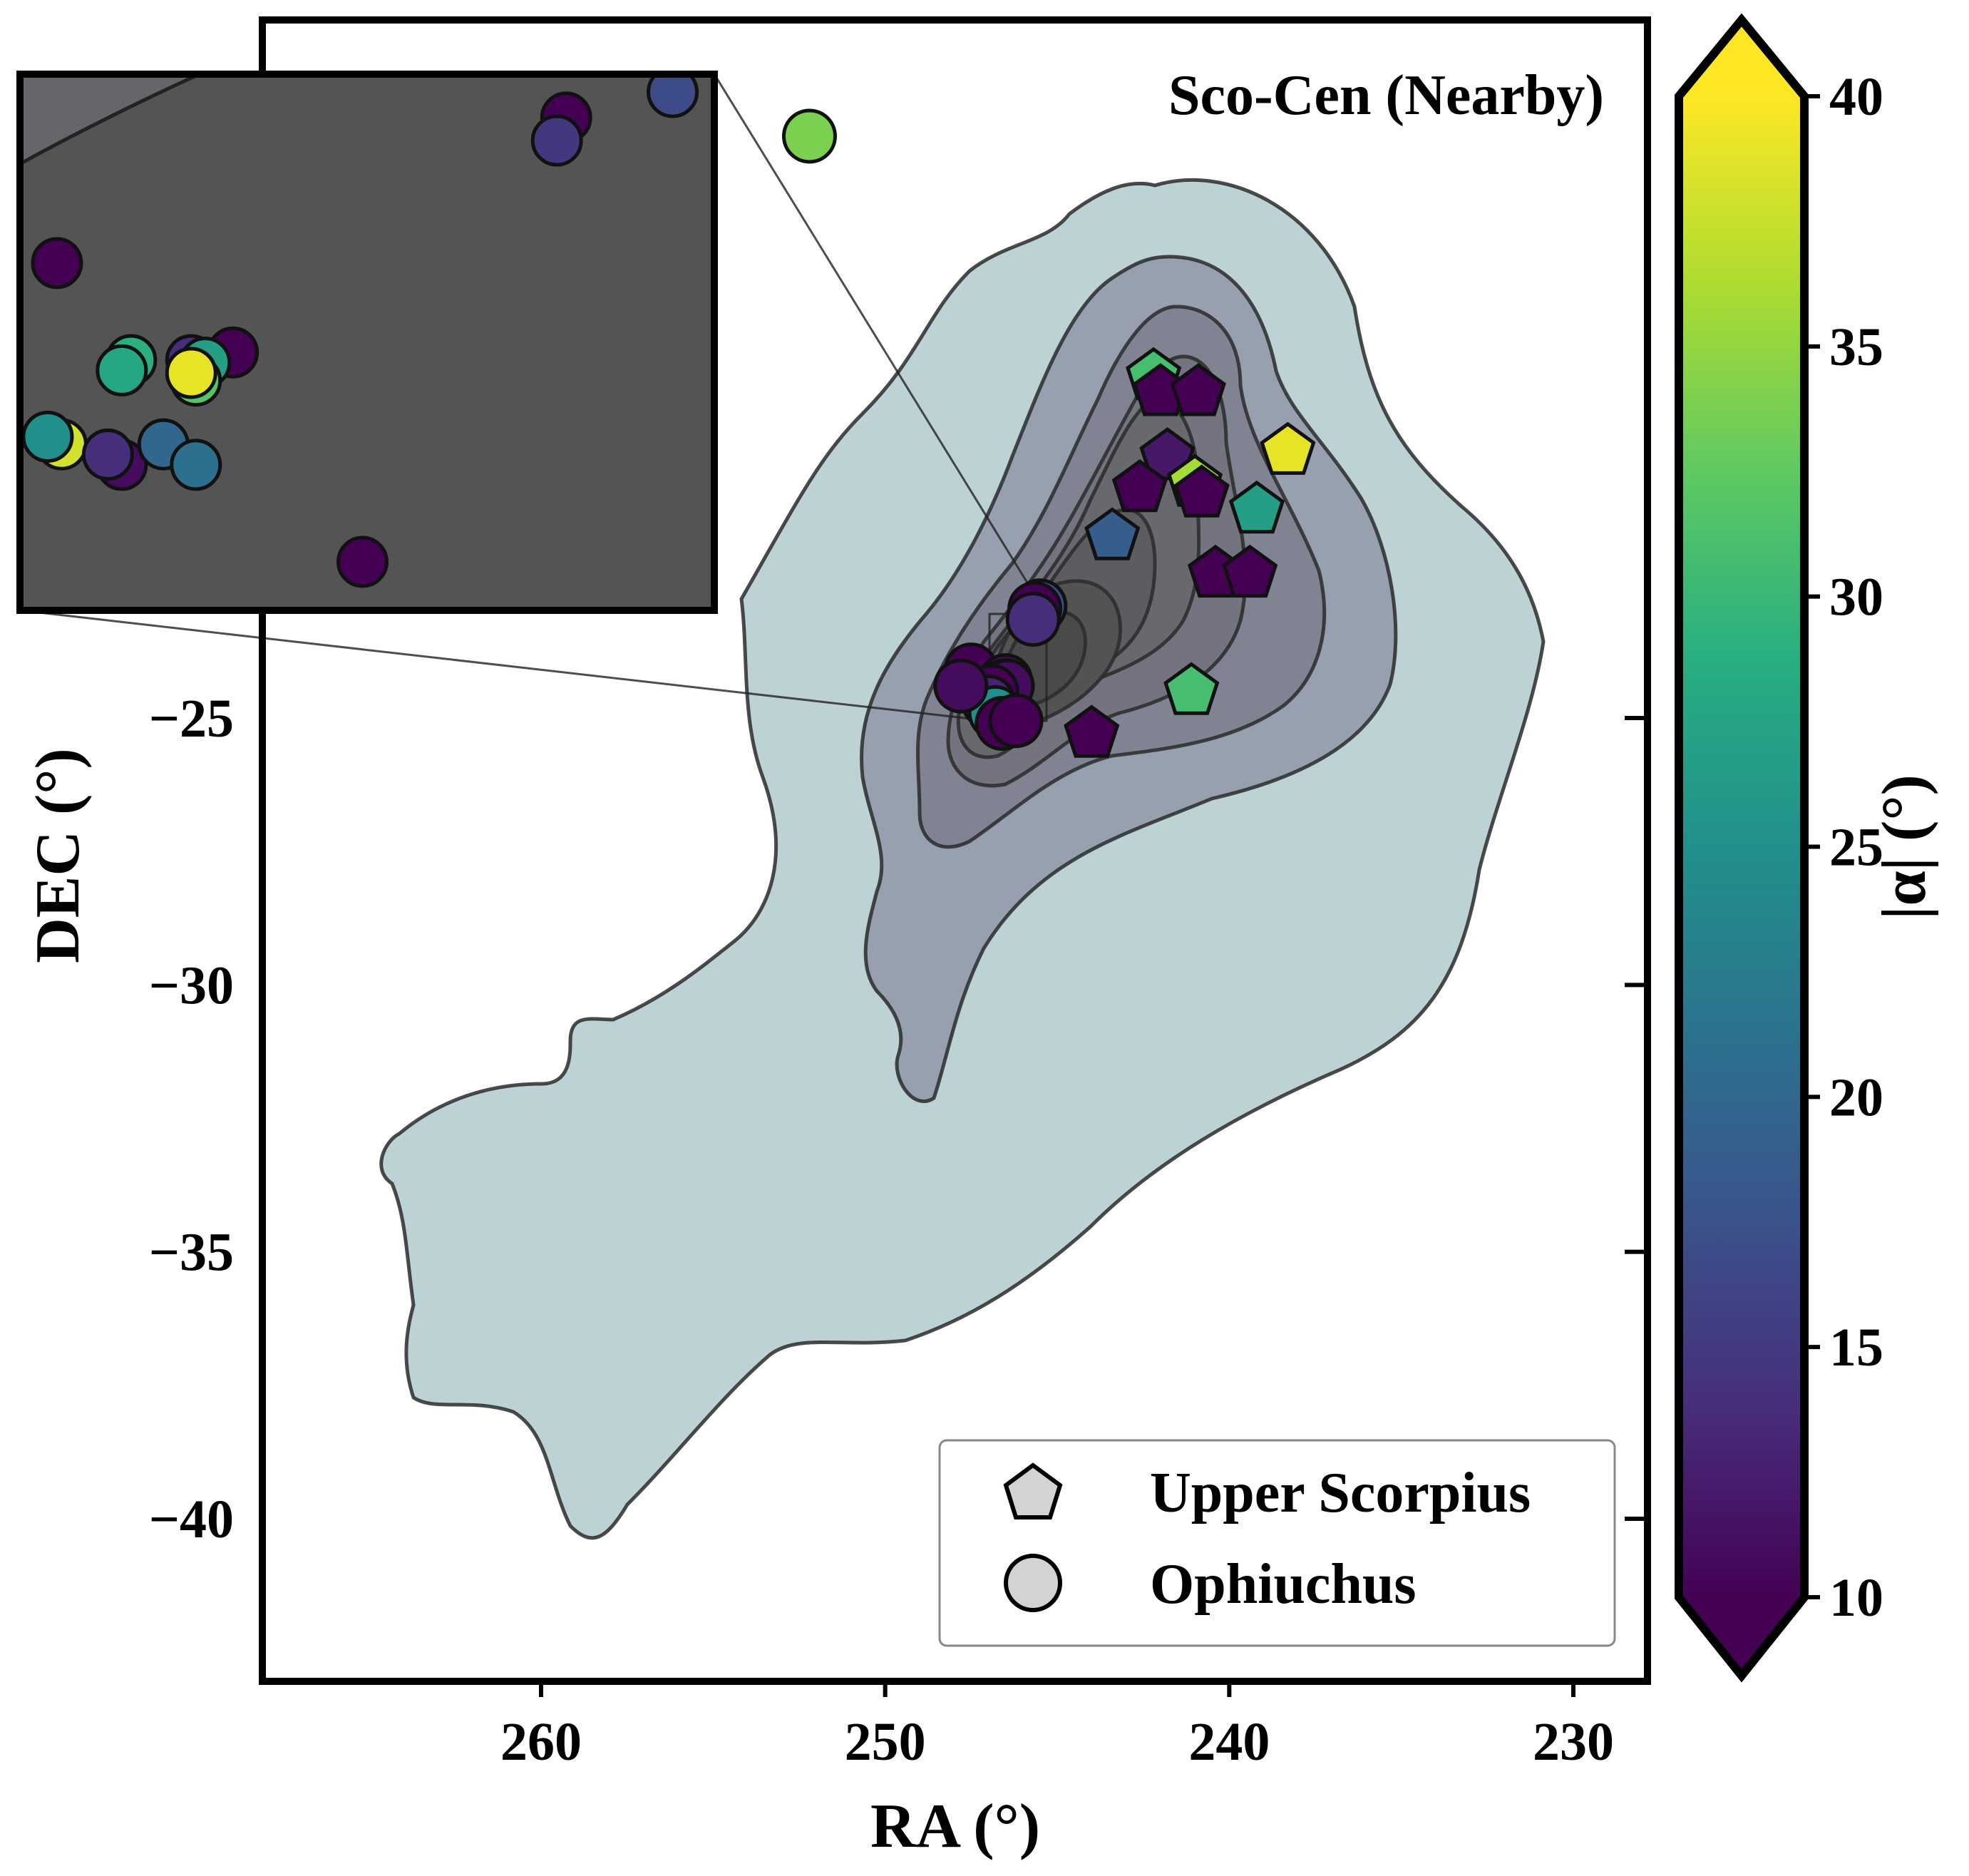 The height and width of the screenshot is (1876, 1969). I want to click on colorbar-tick-label: 10, so click(1856, 1598).